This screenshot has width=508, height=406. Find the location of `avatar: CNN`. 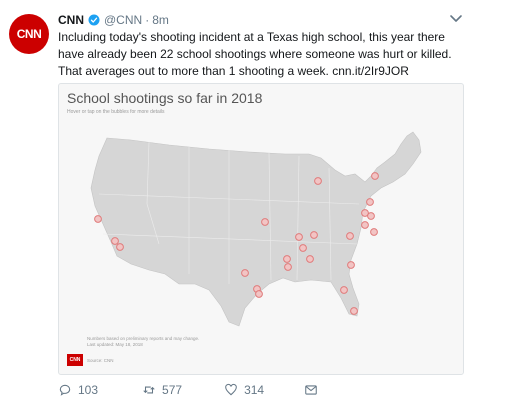

avatar: CNN is located at coordinates (29, 34).